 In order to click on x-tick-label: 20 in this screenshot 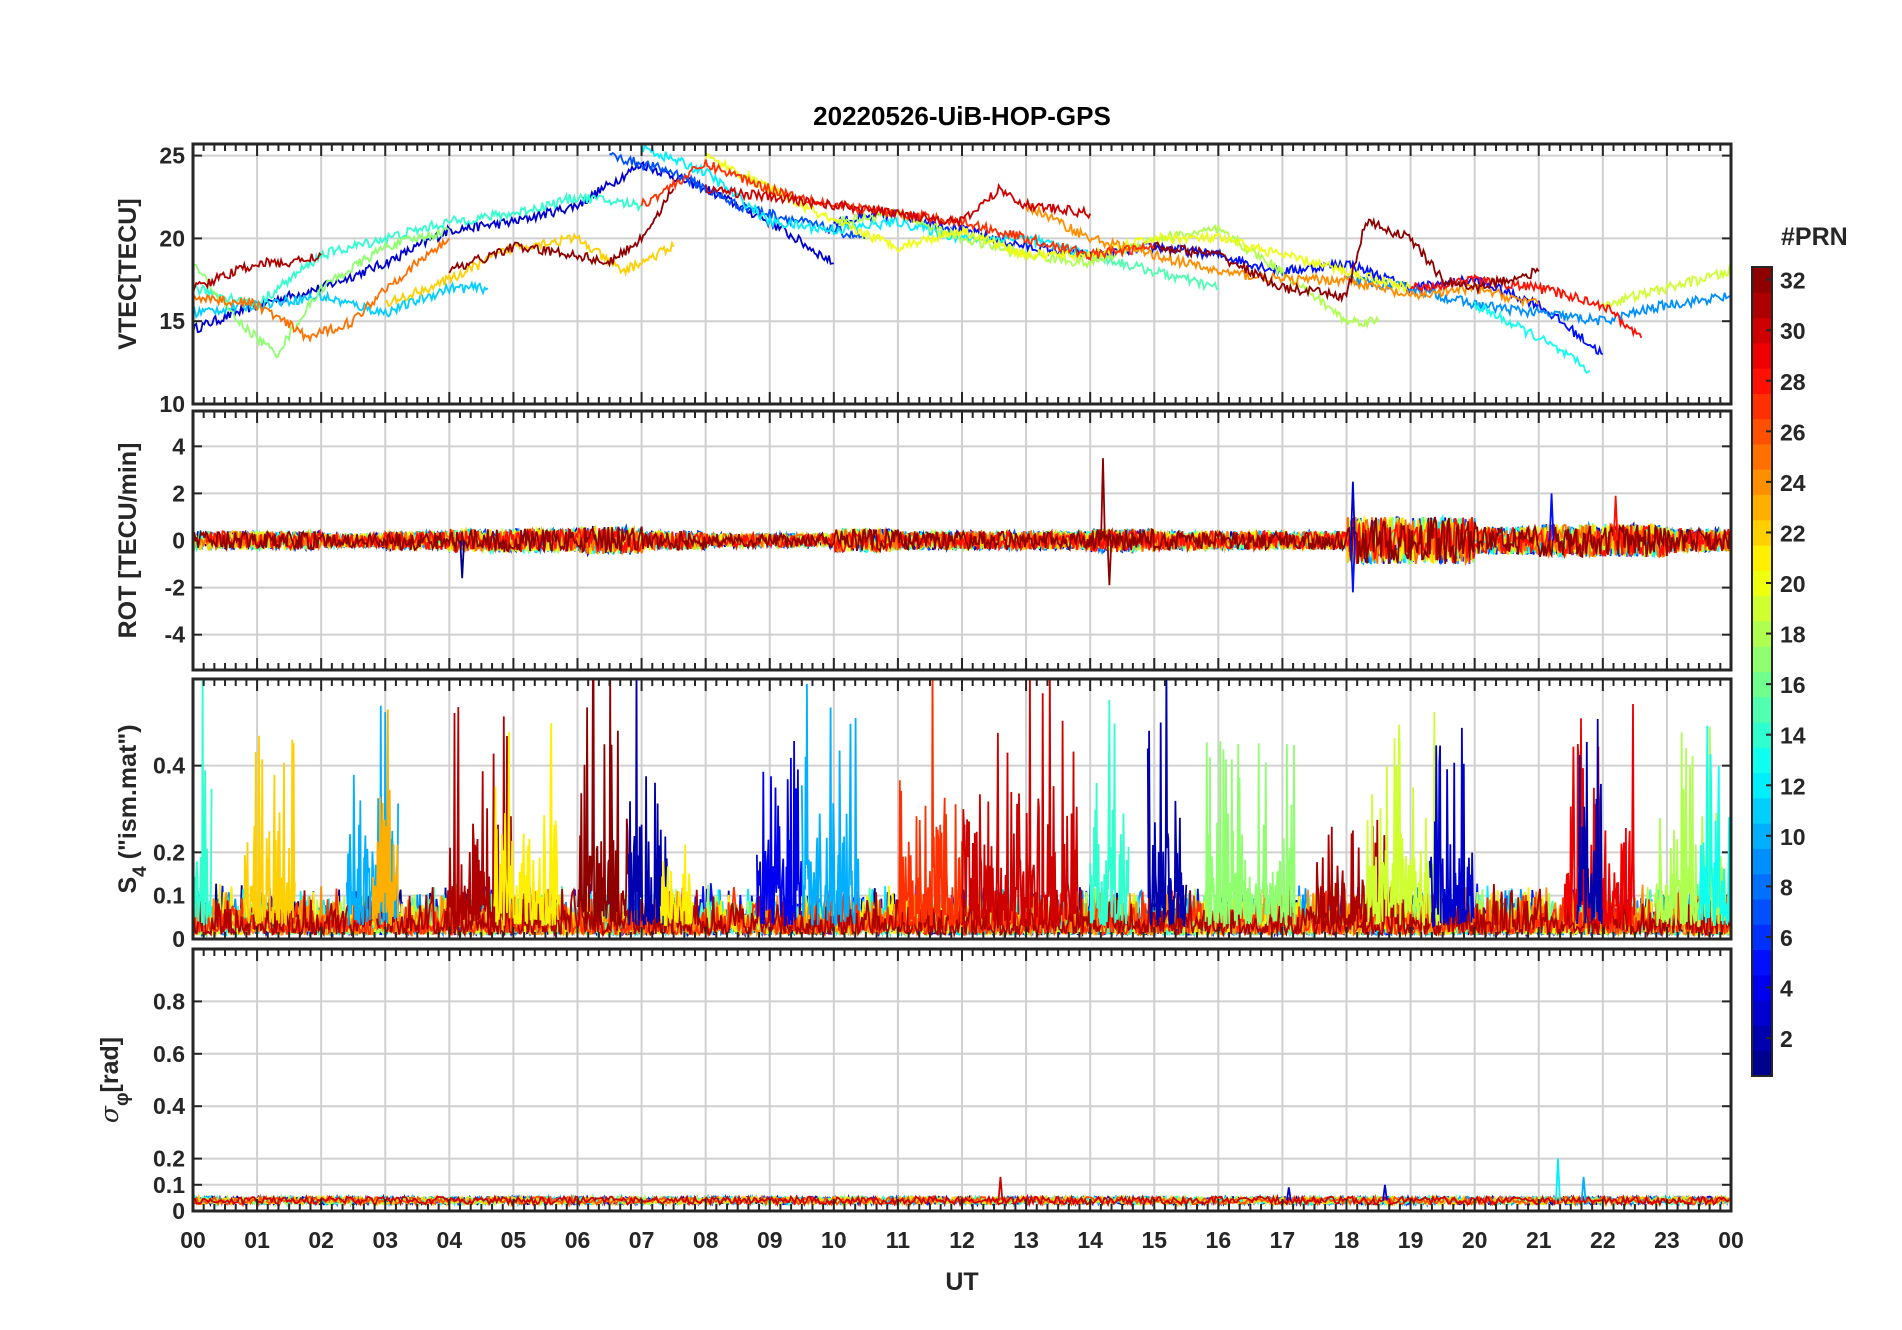, I will do `click(1475, 1240)`.